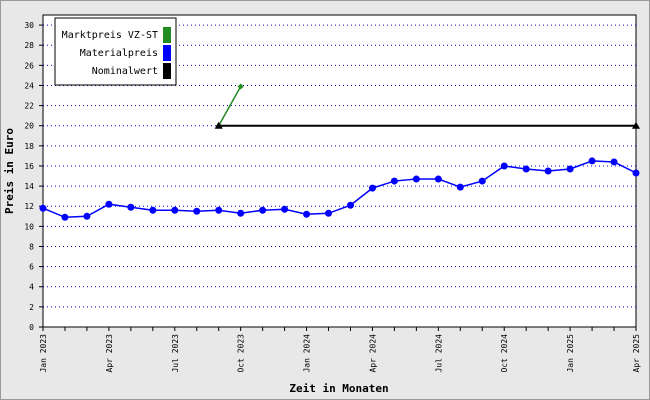  I want to click on y-tick-label: 4, so click(31, 287).